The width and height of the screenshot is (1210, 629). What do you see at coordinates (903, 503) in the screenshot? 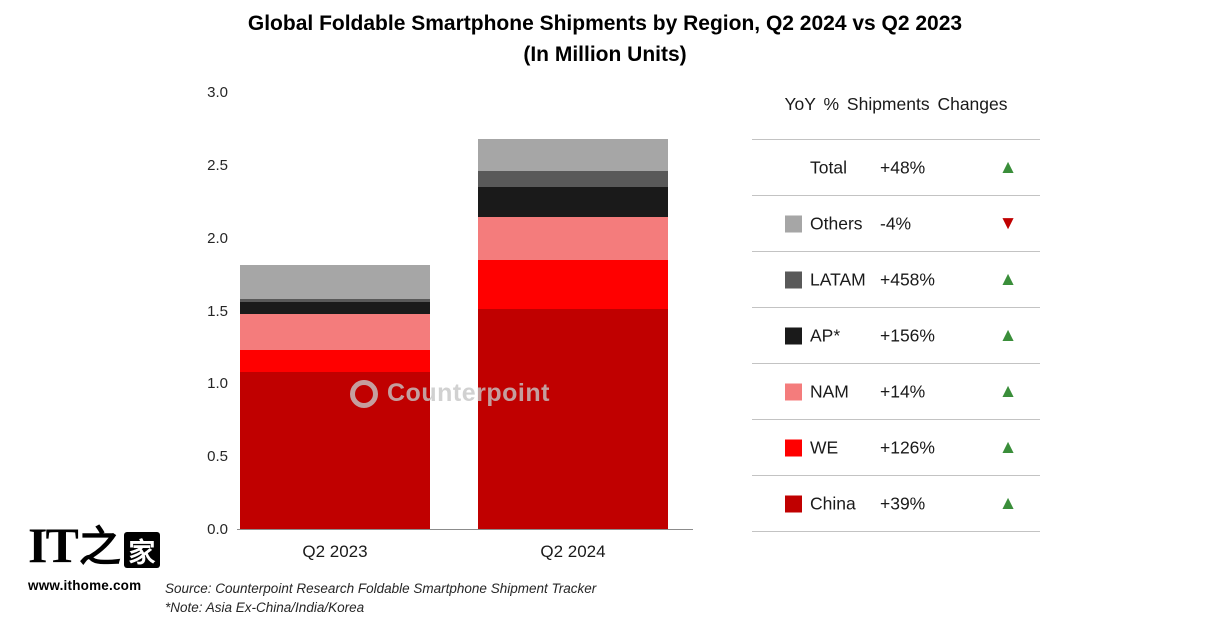
I see `yoy-change-value: +39%` at bounding box center [903, 503].